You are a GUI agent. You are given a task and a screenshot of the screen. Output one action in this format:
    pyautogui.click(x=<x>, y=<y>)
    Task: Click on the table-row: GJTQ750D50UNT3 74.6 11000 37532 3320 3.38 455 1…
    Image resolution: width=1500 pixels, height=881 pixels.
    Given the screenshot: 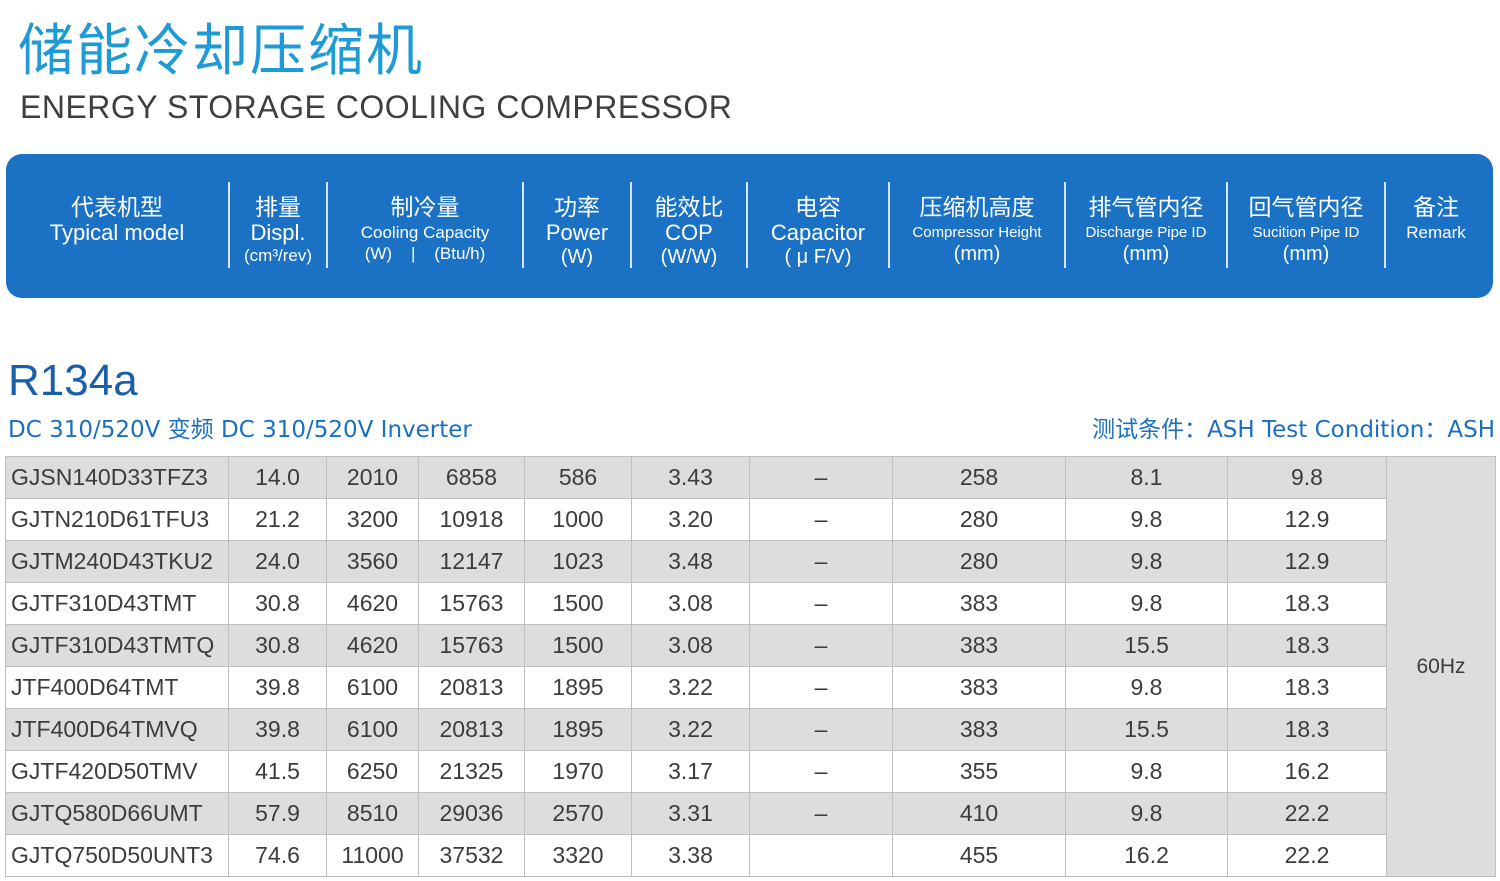 What is the action you would take?
    pyautogui.click(x=750, y=855)
    